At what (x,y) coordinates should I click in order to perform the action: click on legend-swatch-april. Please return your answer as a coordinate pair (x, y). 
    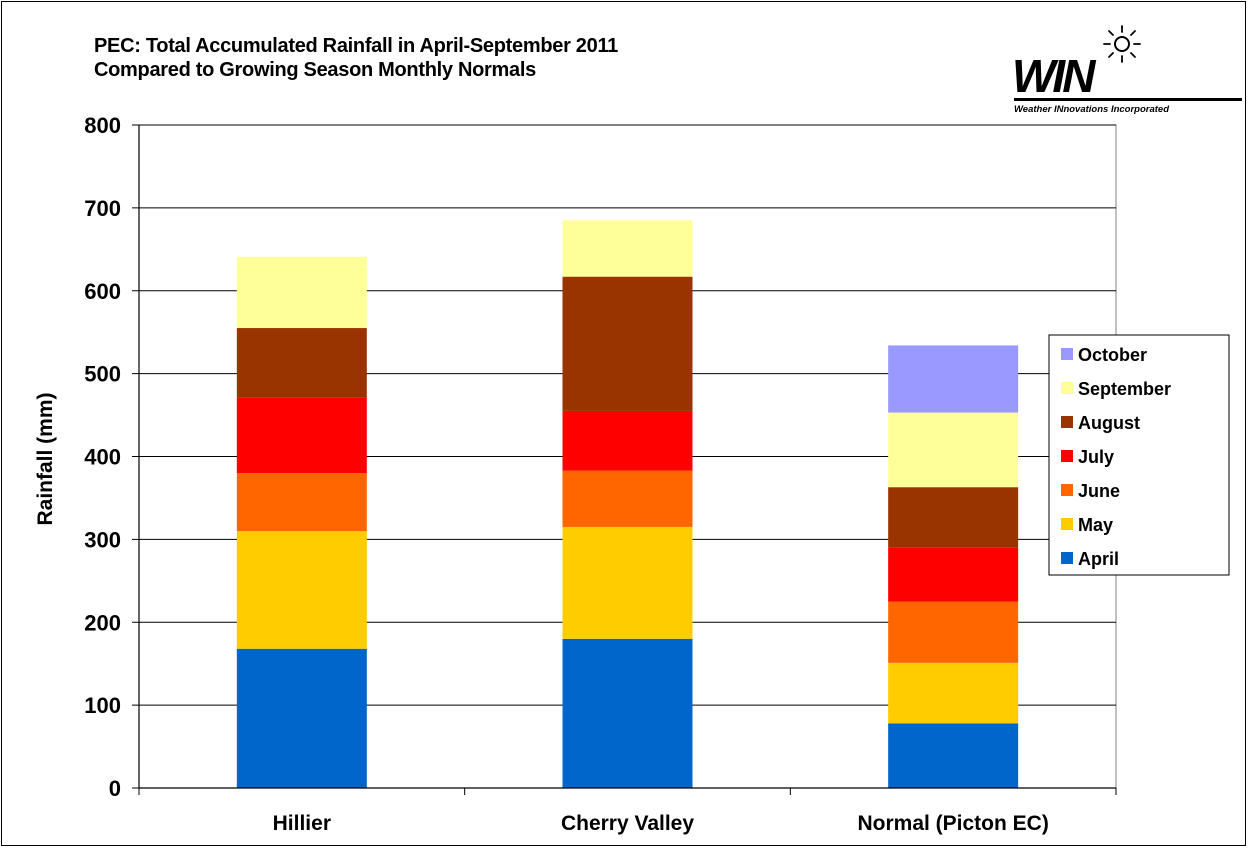
    Looking at the image, I should click on (1067, 558).